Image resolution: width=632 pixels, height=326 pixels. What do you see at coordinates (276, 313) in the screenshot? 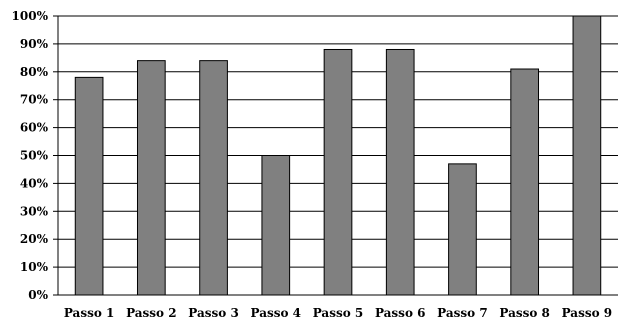
I see `x-tick-label: Passo 4` at bounding box center [276, 313].